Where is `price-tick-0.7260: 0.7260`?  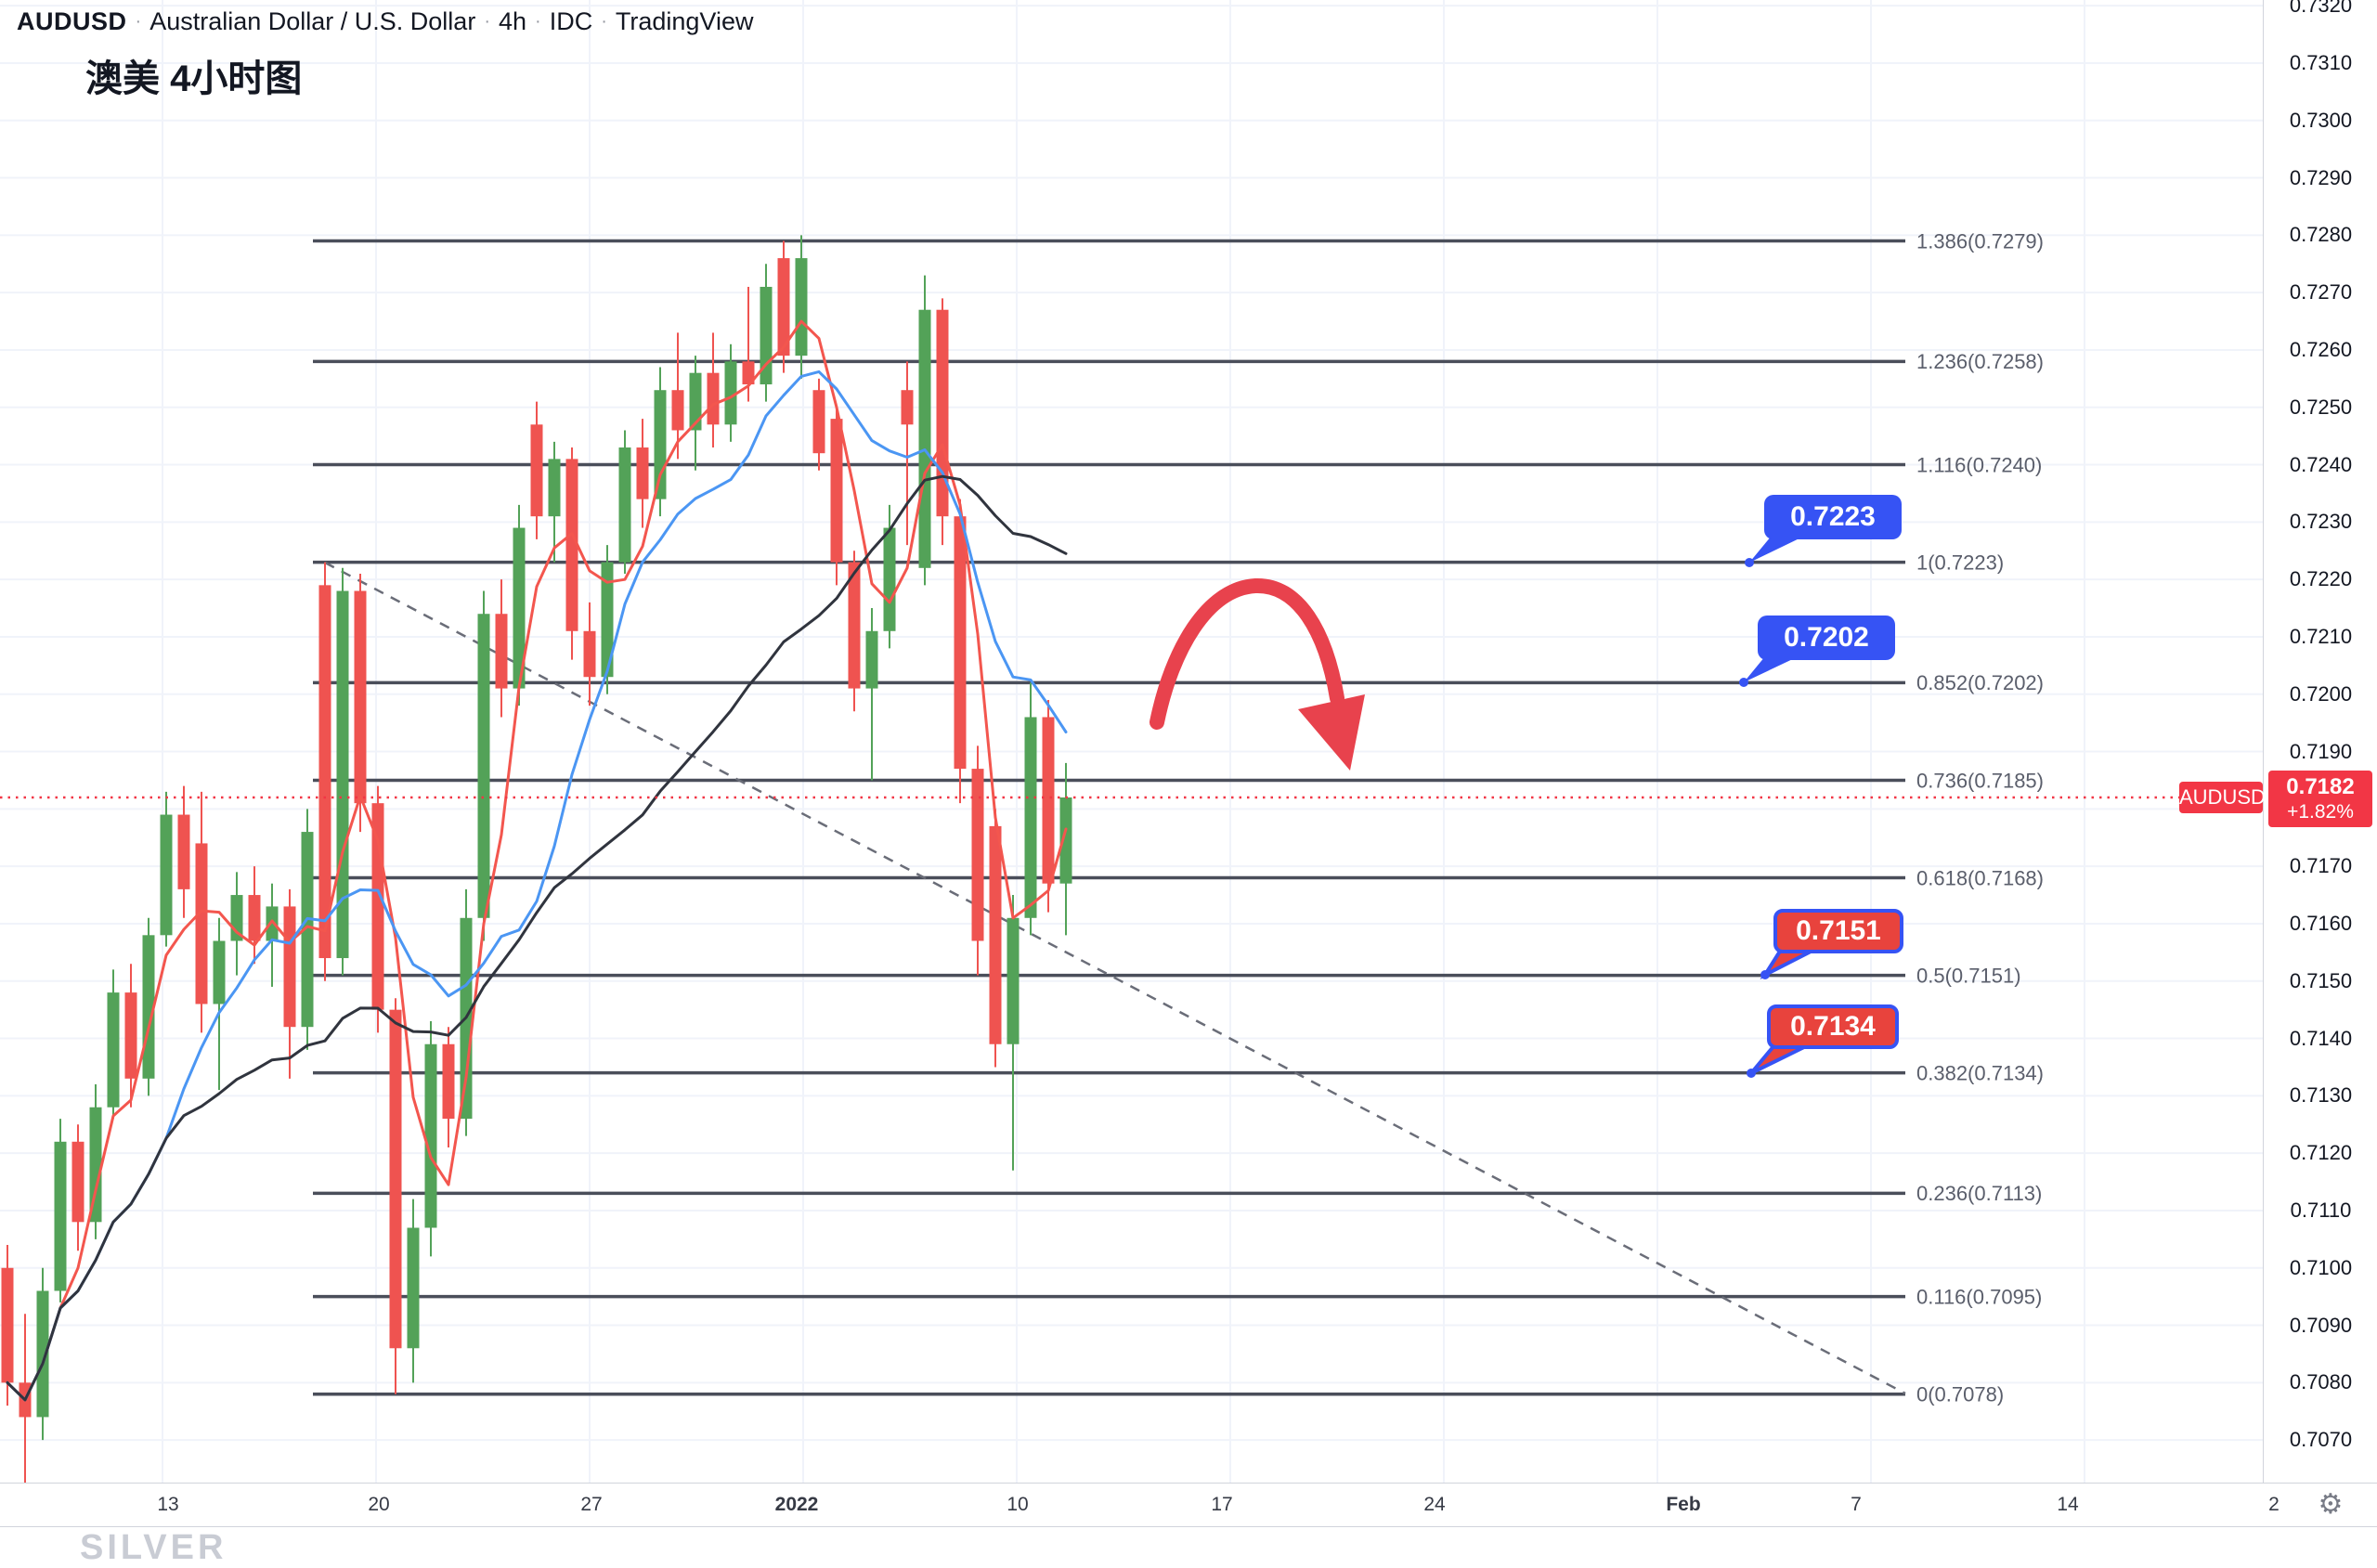
price-tick-0.7260: 0.7260 is located at coordinates (2321, 349).